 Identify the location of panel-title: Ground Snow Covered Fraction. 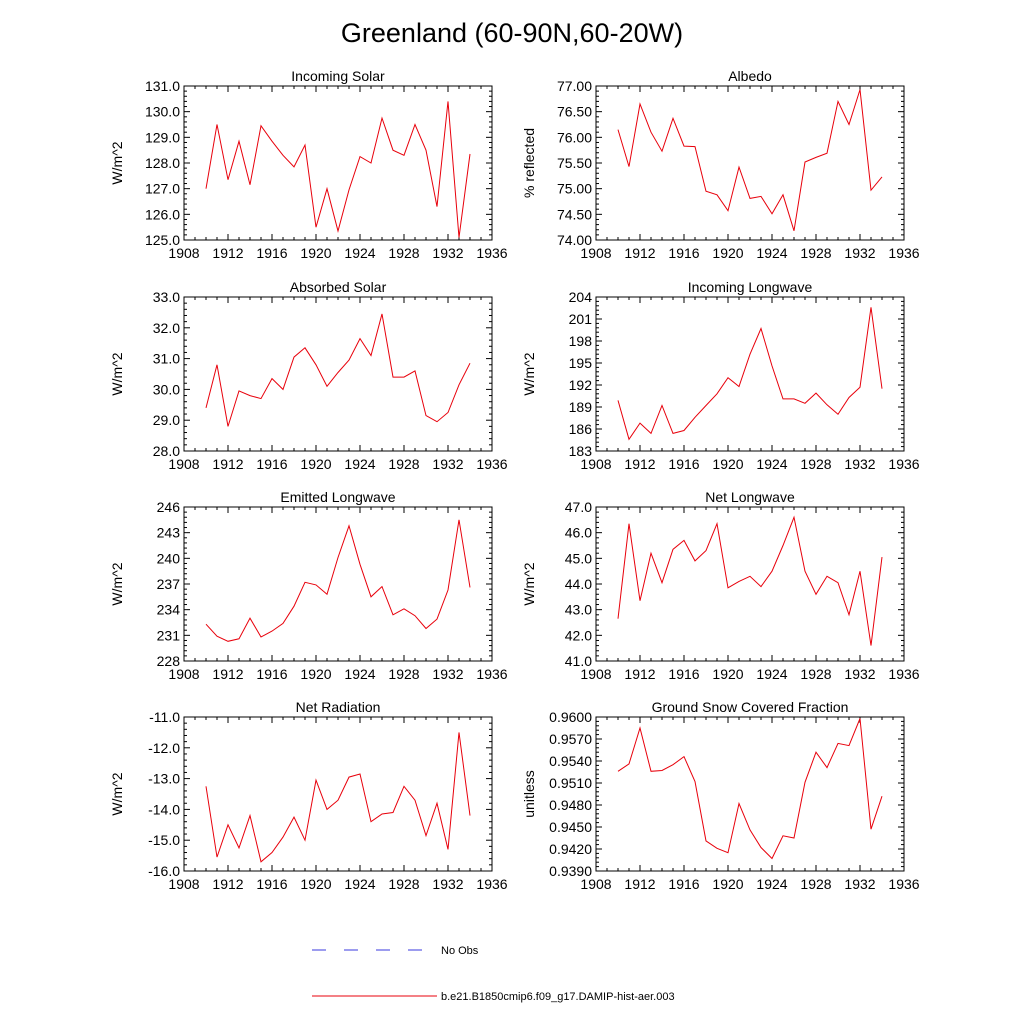
(750, 707).